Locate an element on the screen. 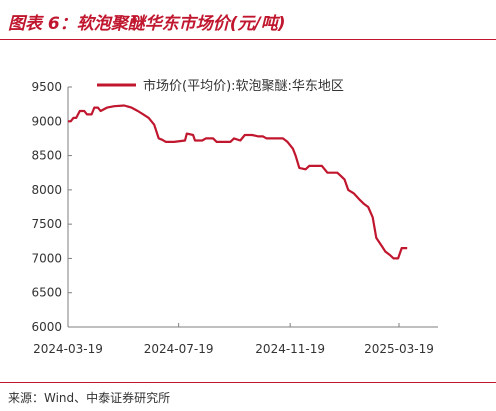 The width and height of the screenshot is (496, 411). y-tick-label: 7000 is located at coordinates (46, 258).